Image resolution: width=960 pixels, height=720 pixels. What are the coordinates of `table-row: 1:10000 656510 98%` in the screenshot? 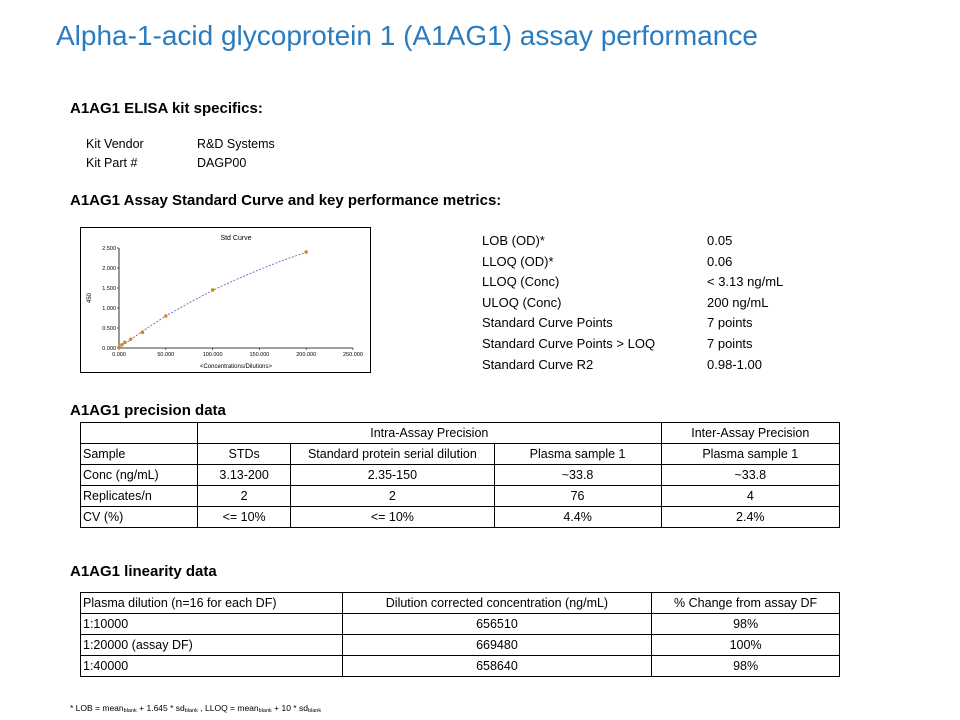 It's located at (460, 624).